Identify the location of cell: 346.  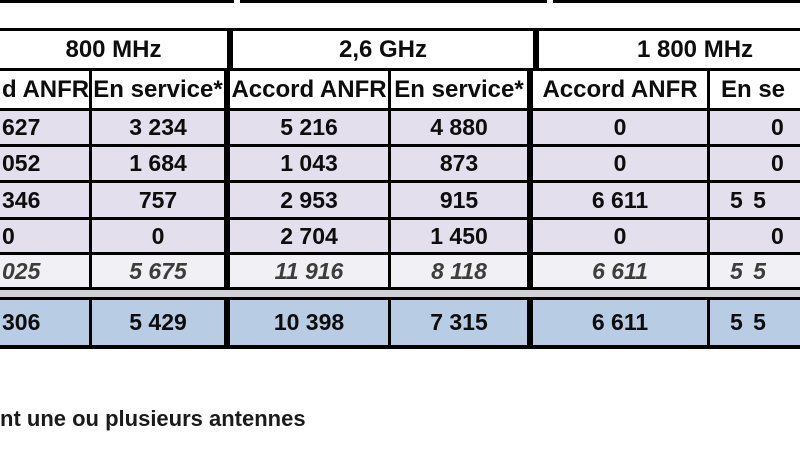
(46, 200).